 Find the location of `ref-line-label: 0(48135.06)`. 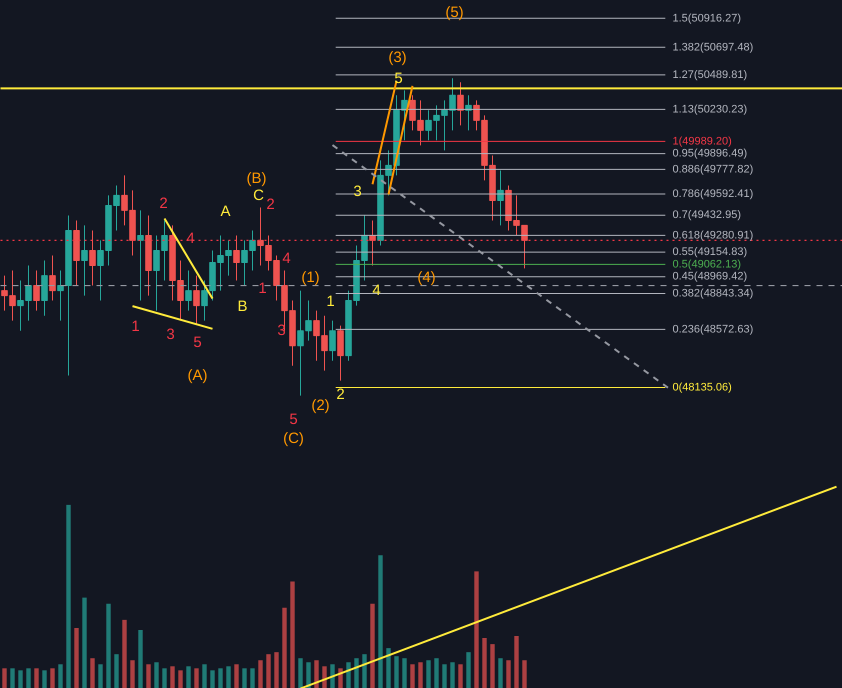

ref-line-label: 0(48135.06) is located at coordinates (702, 388).